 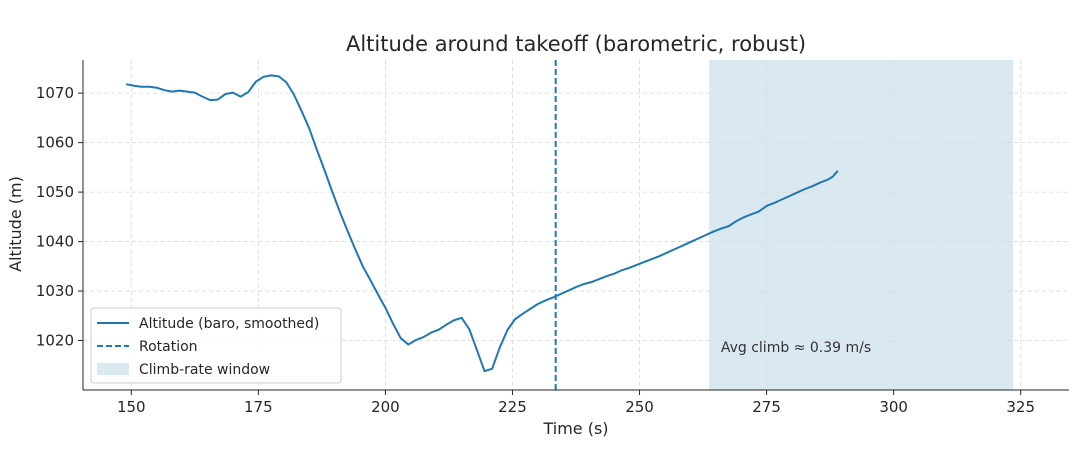 I want to click on x-tick-label: 250, so click(x=639, y=407).